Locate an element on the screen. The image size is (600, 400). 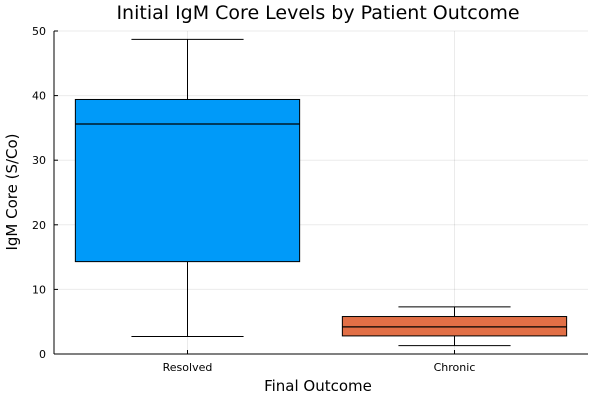
y-tick-label: 40 is located at coordinates (39, 96).